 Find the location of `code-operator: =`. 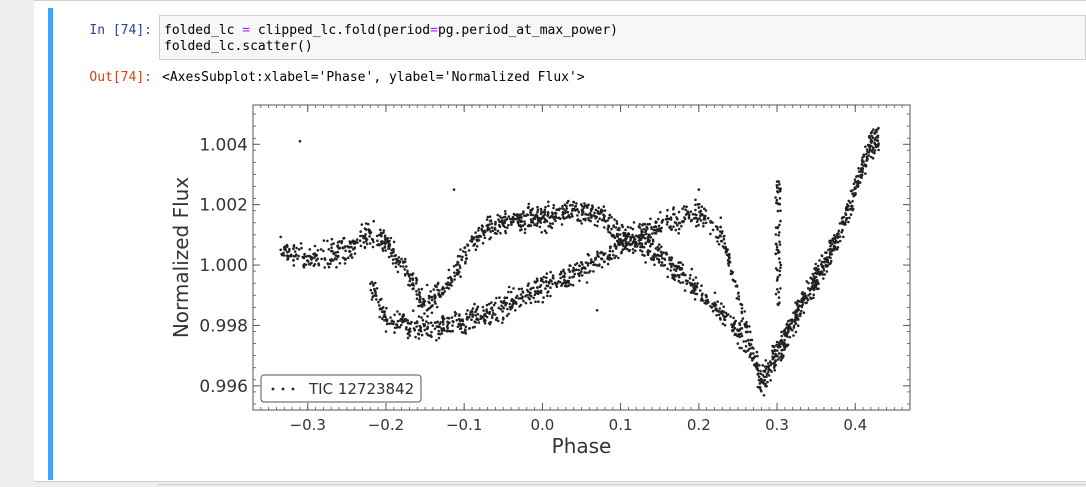

code-operator: = is located at coordinates (434, 30).